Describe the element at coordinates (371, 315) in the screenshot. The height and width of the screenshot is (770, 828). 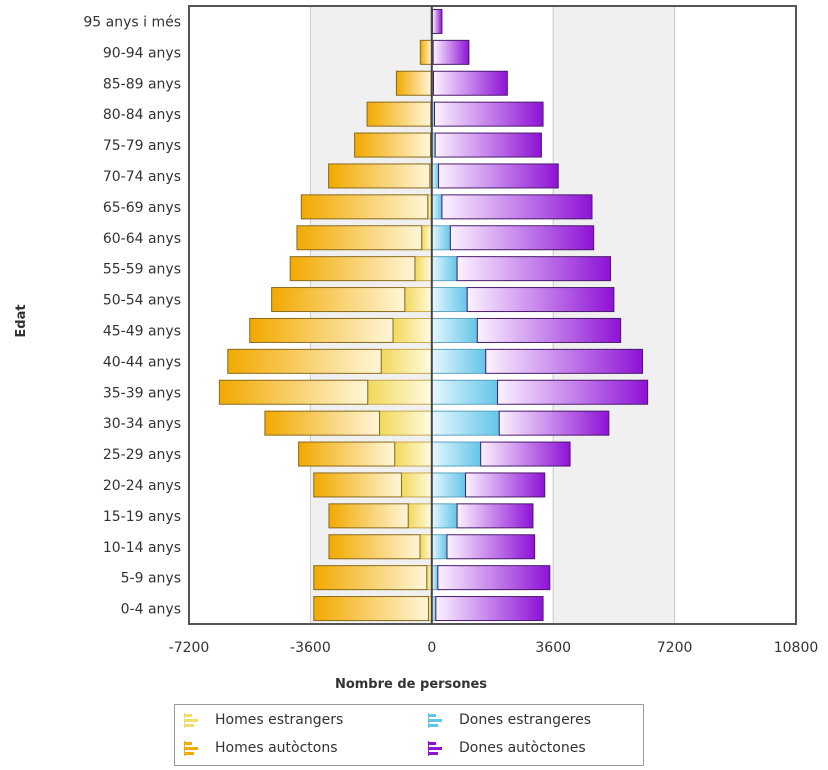
I see `grid-band` at that location.